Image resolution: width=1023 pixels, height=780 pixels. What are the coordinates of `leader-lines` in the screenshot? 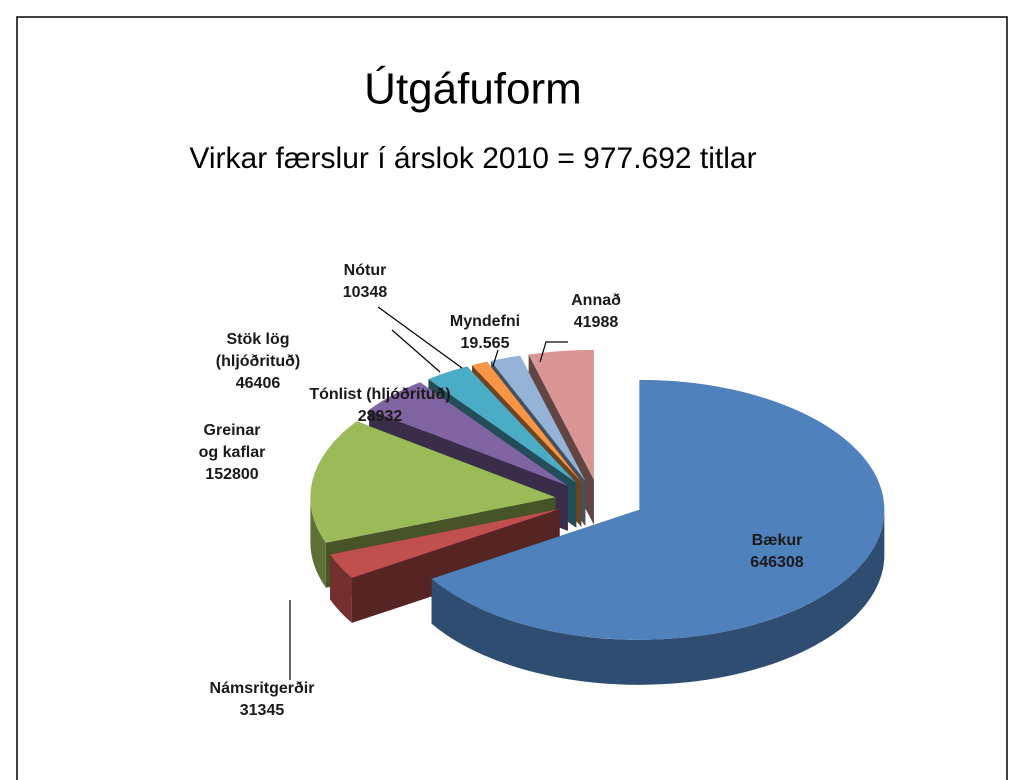 It's located at (428, 493).